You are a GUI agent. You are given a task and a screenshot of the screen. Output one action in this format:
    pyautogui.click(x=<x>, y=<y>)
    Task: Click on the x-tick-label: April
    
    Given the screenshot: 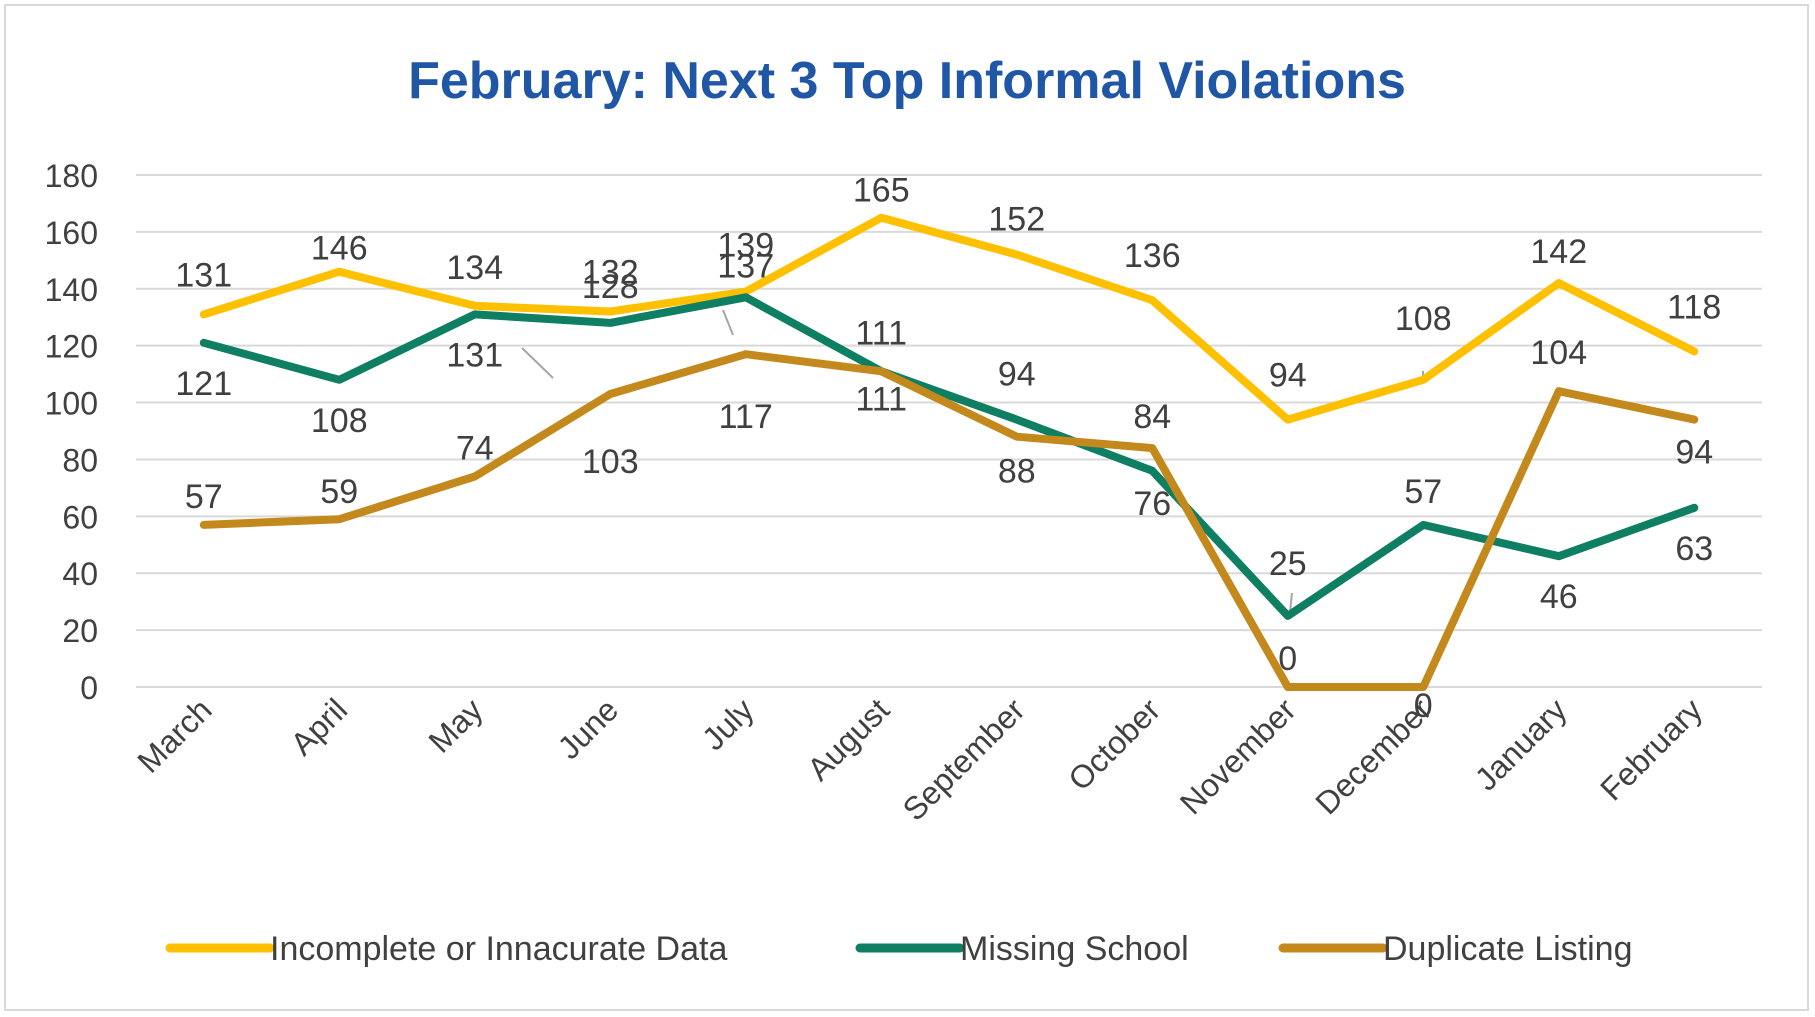 What is the action you would take?
    pyautogui.click(x=318, y=726)
    